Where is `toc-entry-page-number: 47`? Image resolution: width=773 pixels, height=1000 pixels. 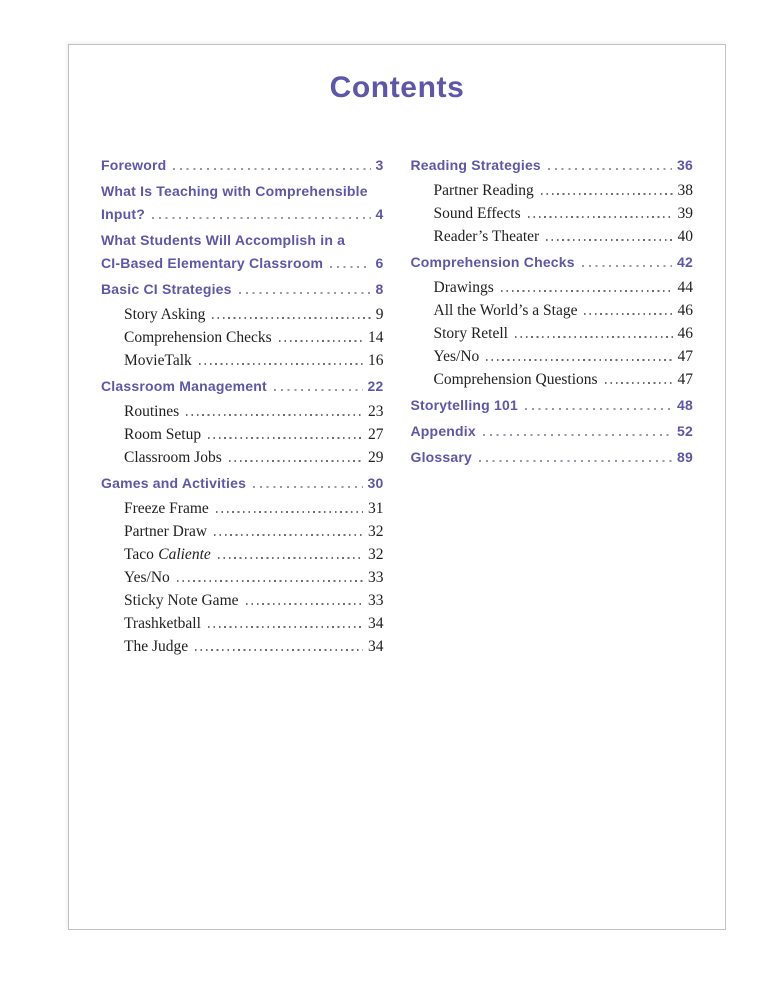
toc-entry-page-number: 47 is located at coordinates (685, 356).